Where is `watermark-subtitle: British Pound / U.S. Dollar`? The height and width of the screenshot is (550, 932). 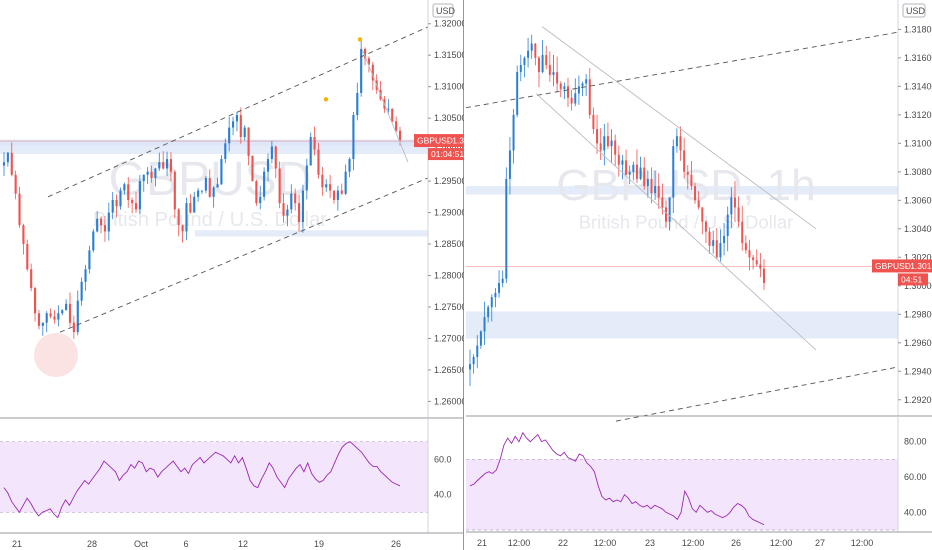 watermark-subtitle: British Pound / U.S. Dollar is located at coordinates (210, 220).